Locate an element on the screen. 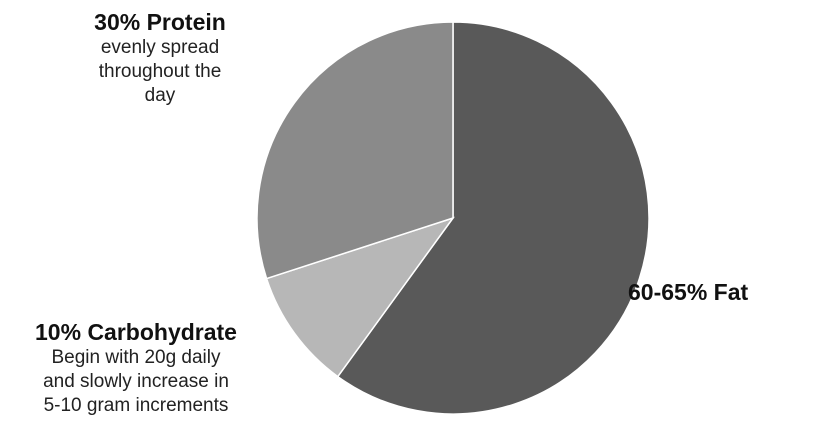  carbohydrate-label-desc-line-3: 5-10 gram increments is located at coordinates (136, 405).